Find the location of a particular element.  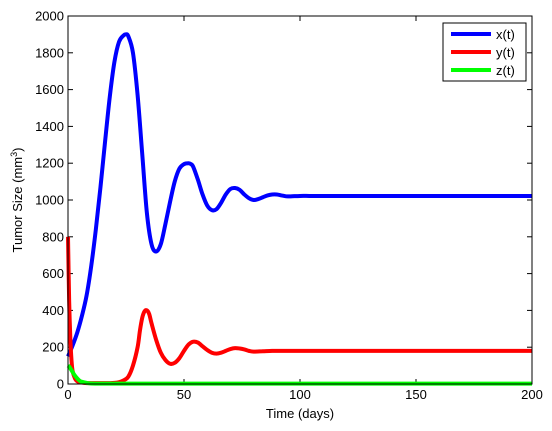

x-axis-label: Time (days) is located at coordinates (300, 413).